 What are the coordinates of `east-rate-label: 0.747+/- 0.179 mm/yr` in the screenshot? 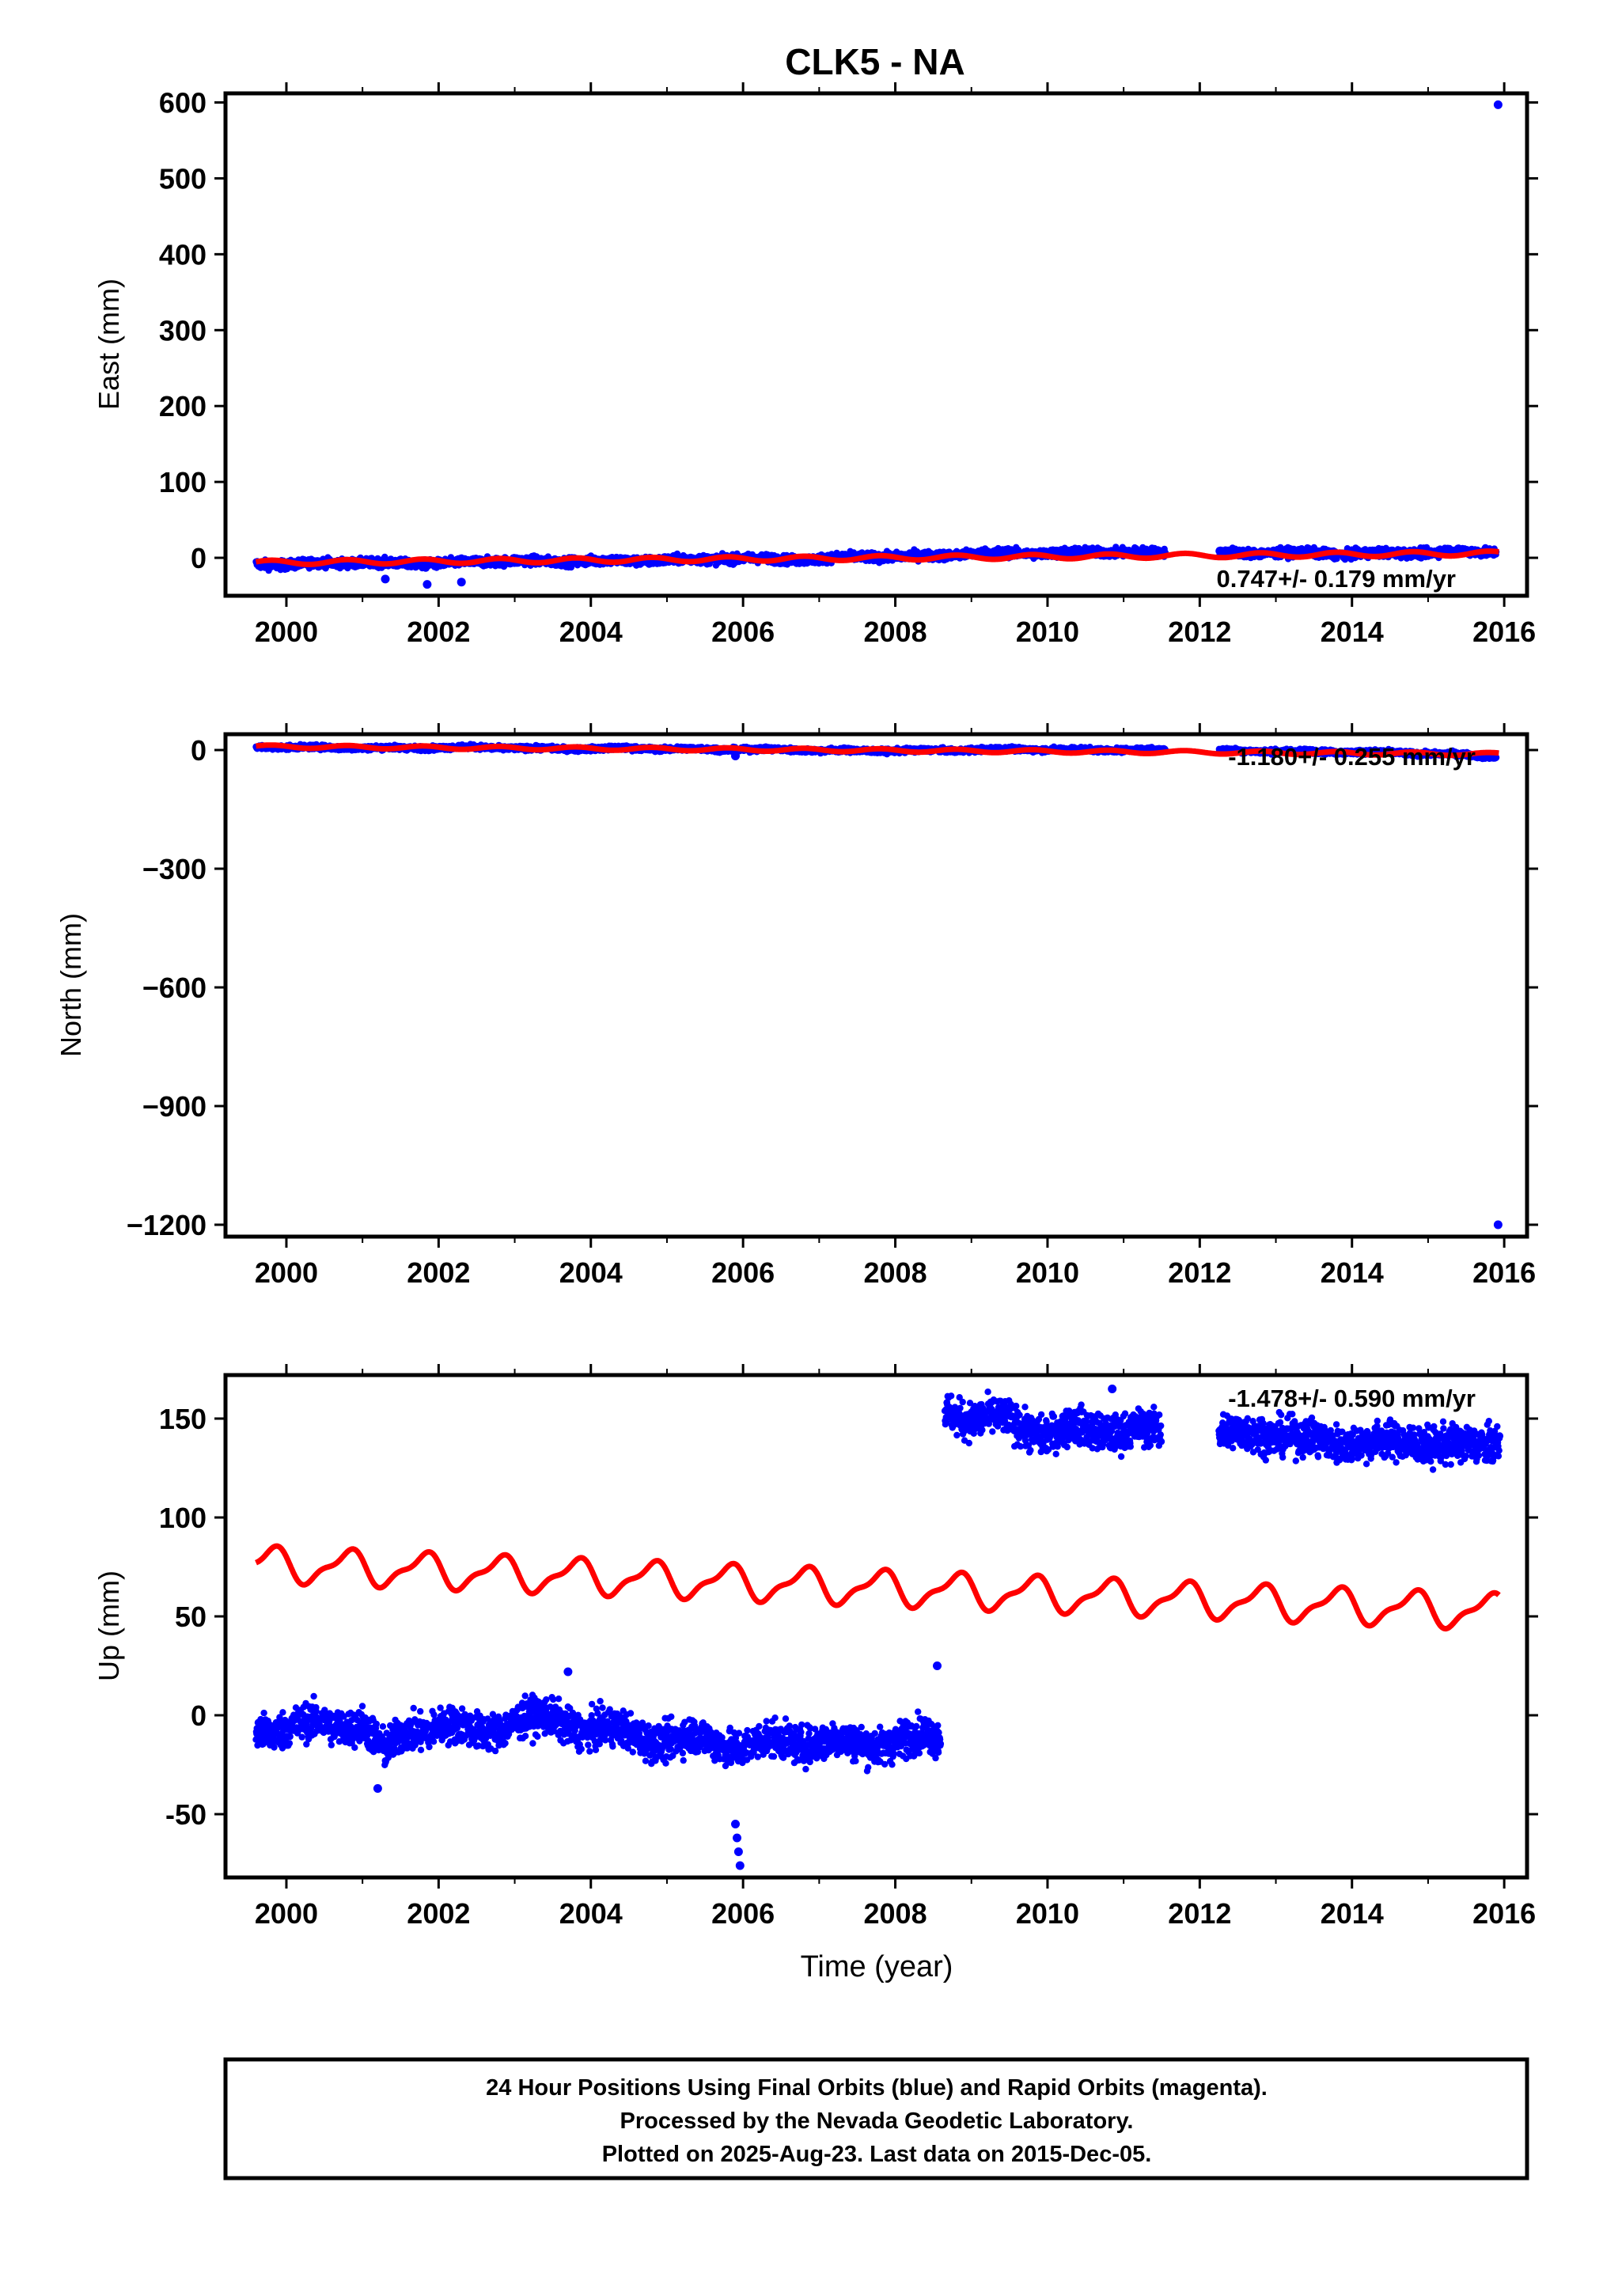 It's located at (1336, 579).